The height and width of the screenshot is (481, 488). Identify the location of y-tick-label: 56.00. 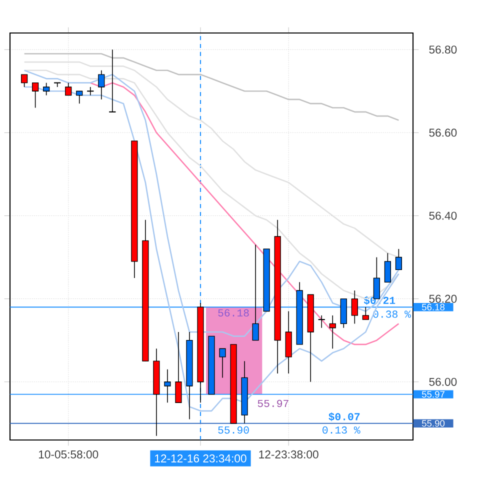
(443, 382).